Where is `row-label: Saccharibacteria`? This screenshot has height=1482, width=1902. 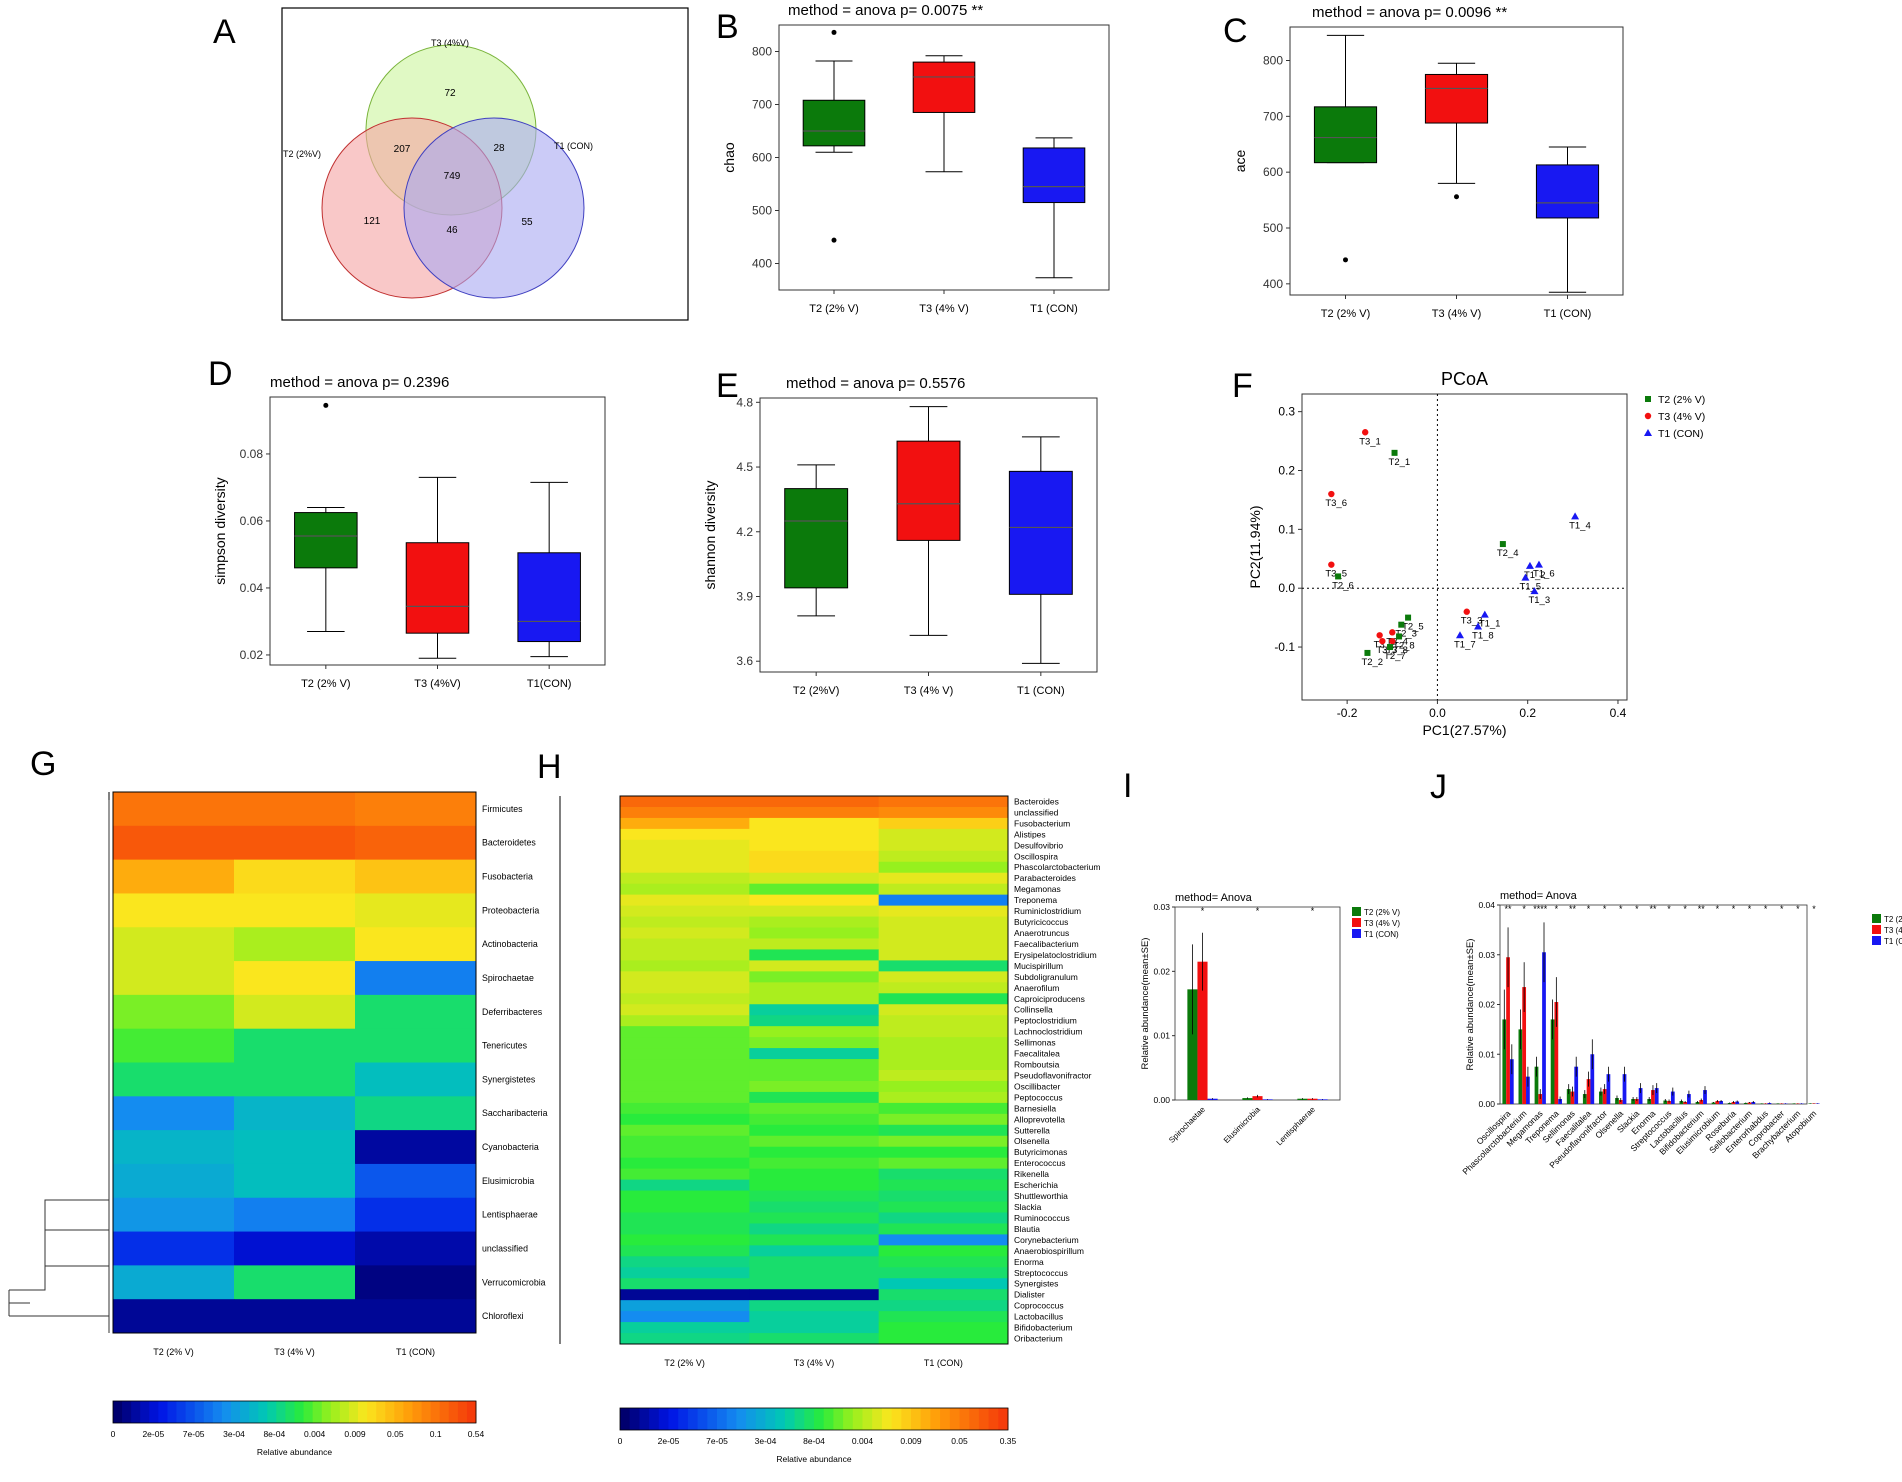 row-label: Saccharibacteria is located at coordinates (515, 1113).